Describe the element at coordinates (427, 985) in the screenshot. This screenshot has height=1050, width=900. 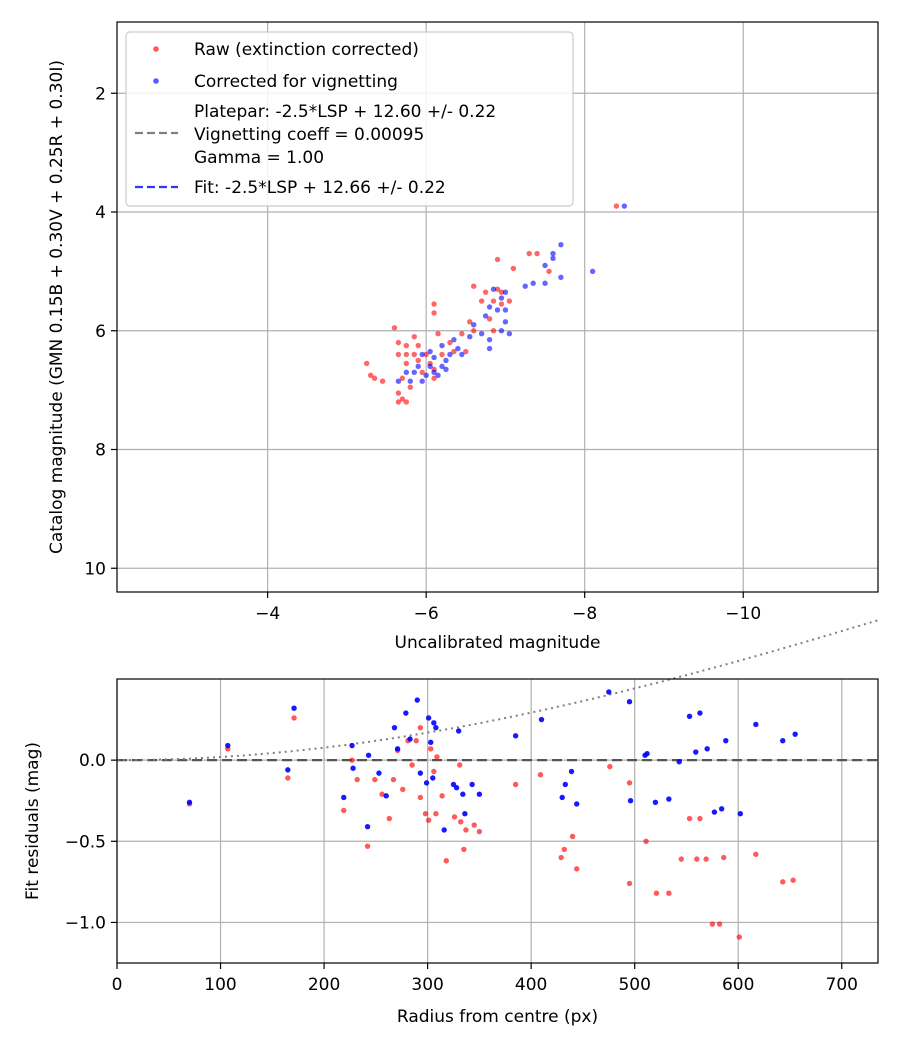
I see `bottom-x-tick-label: 300` at that location.